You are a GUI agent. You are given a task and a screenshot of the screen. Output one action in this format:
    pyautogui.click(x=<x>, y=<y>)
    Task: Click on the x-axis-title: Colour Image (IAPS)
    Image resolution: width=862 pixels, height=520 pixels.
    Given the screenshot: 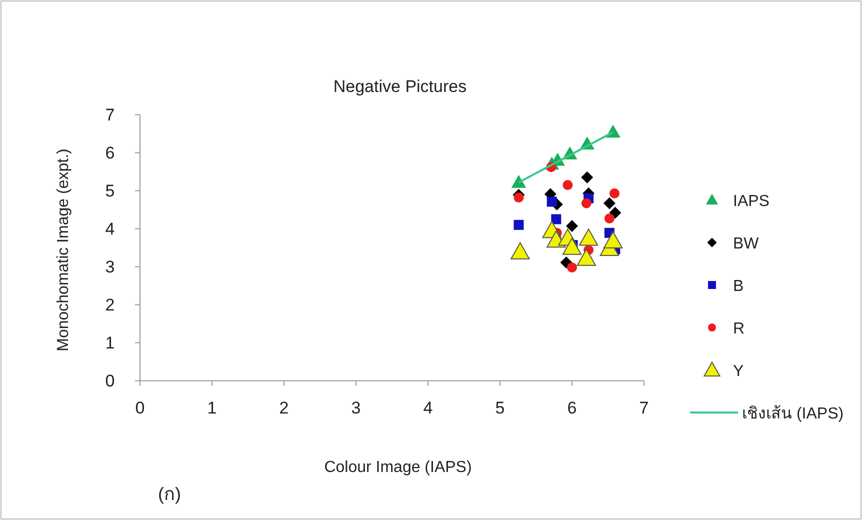 What is the action you would take?
    pyautogui.click(x=398, y=467)
    